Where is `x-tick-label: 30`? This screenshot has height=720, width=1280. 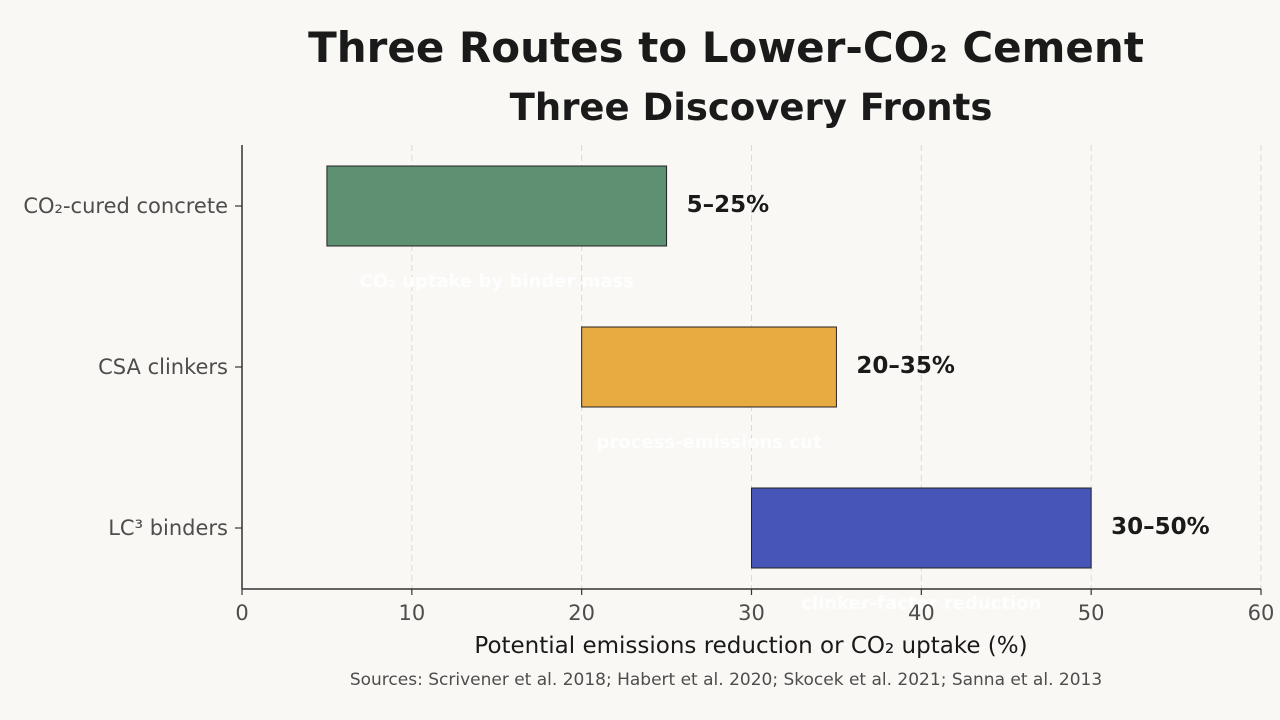
x-tick-label: 30 is located at coordinates (751, 613).